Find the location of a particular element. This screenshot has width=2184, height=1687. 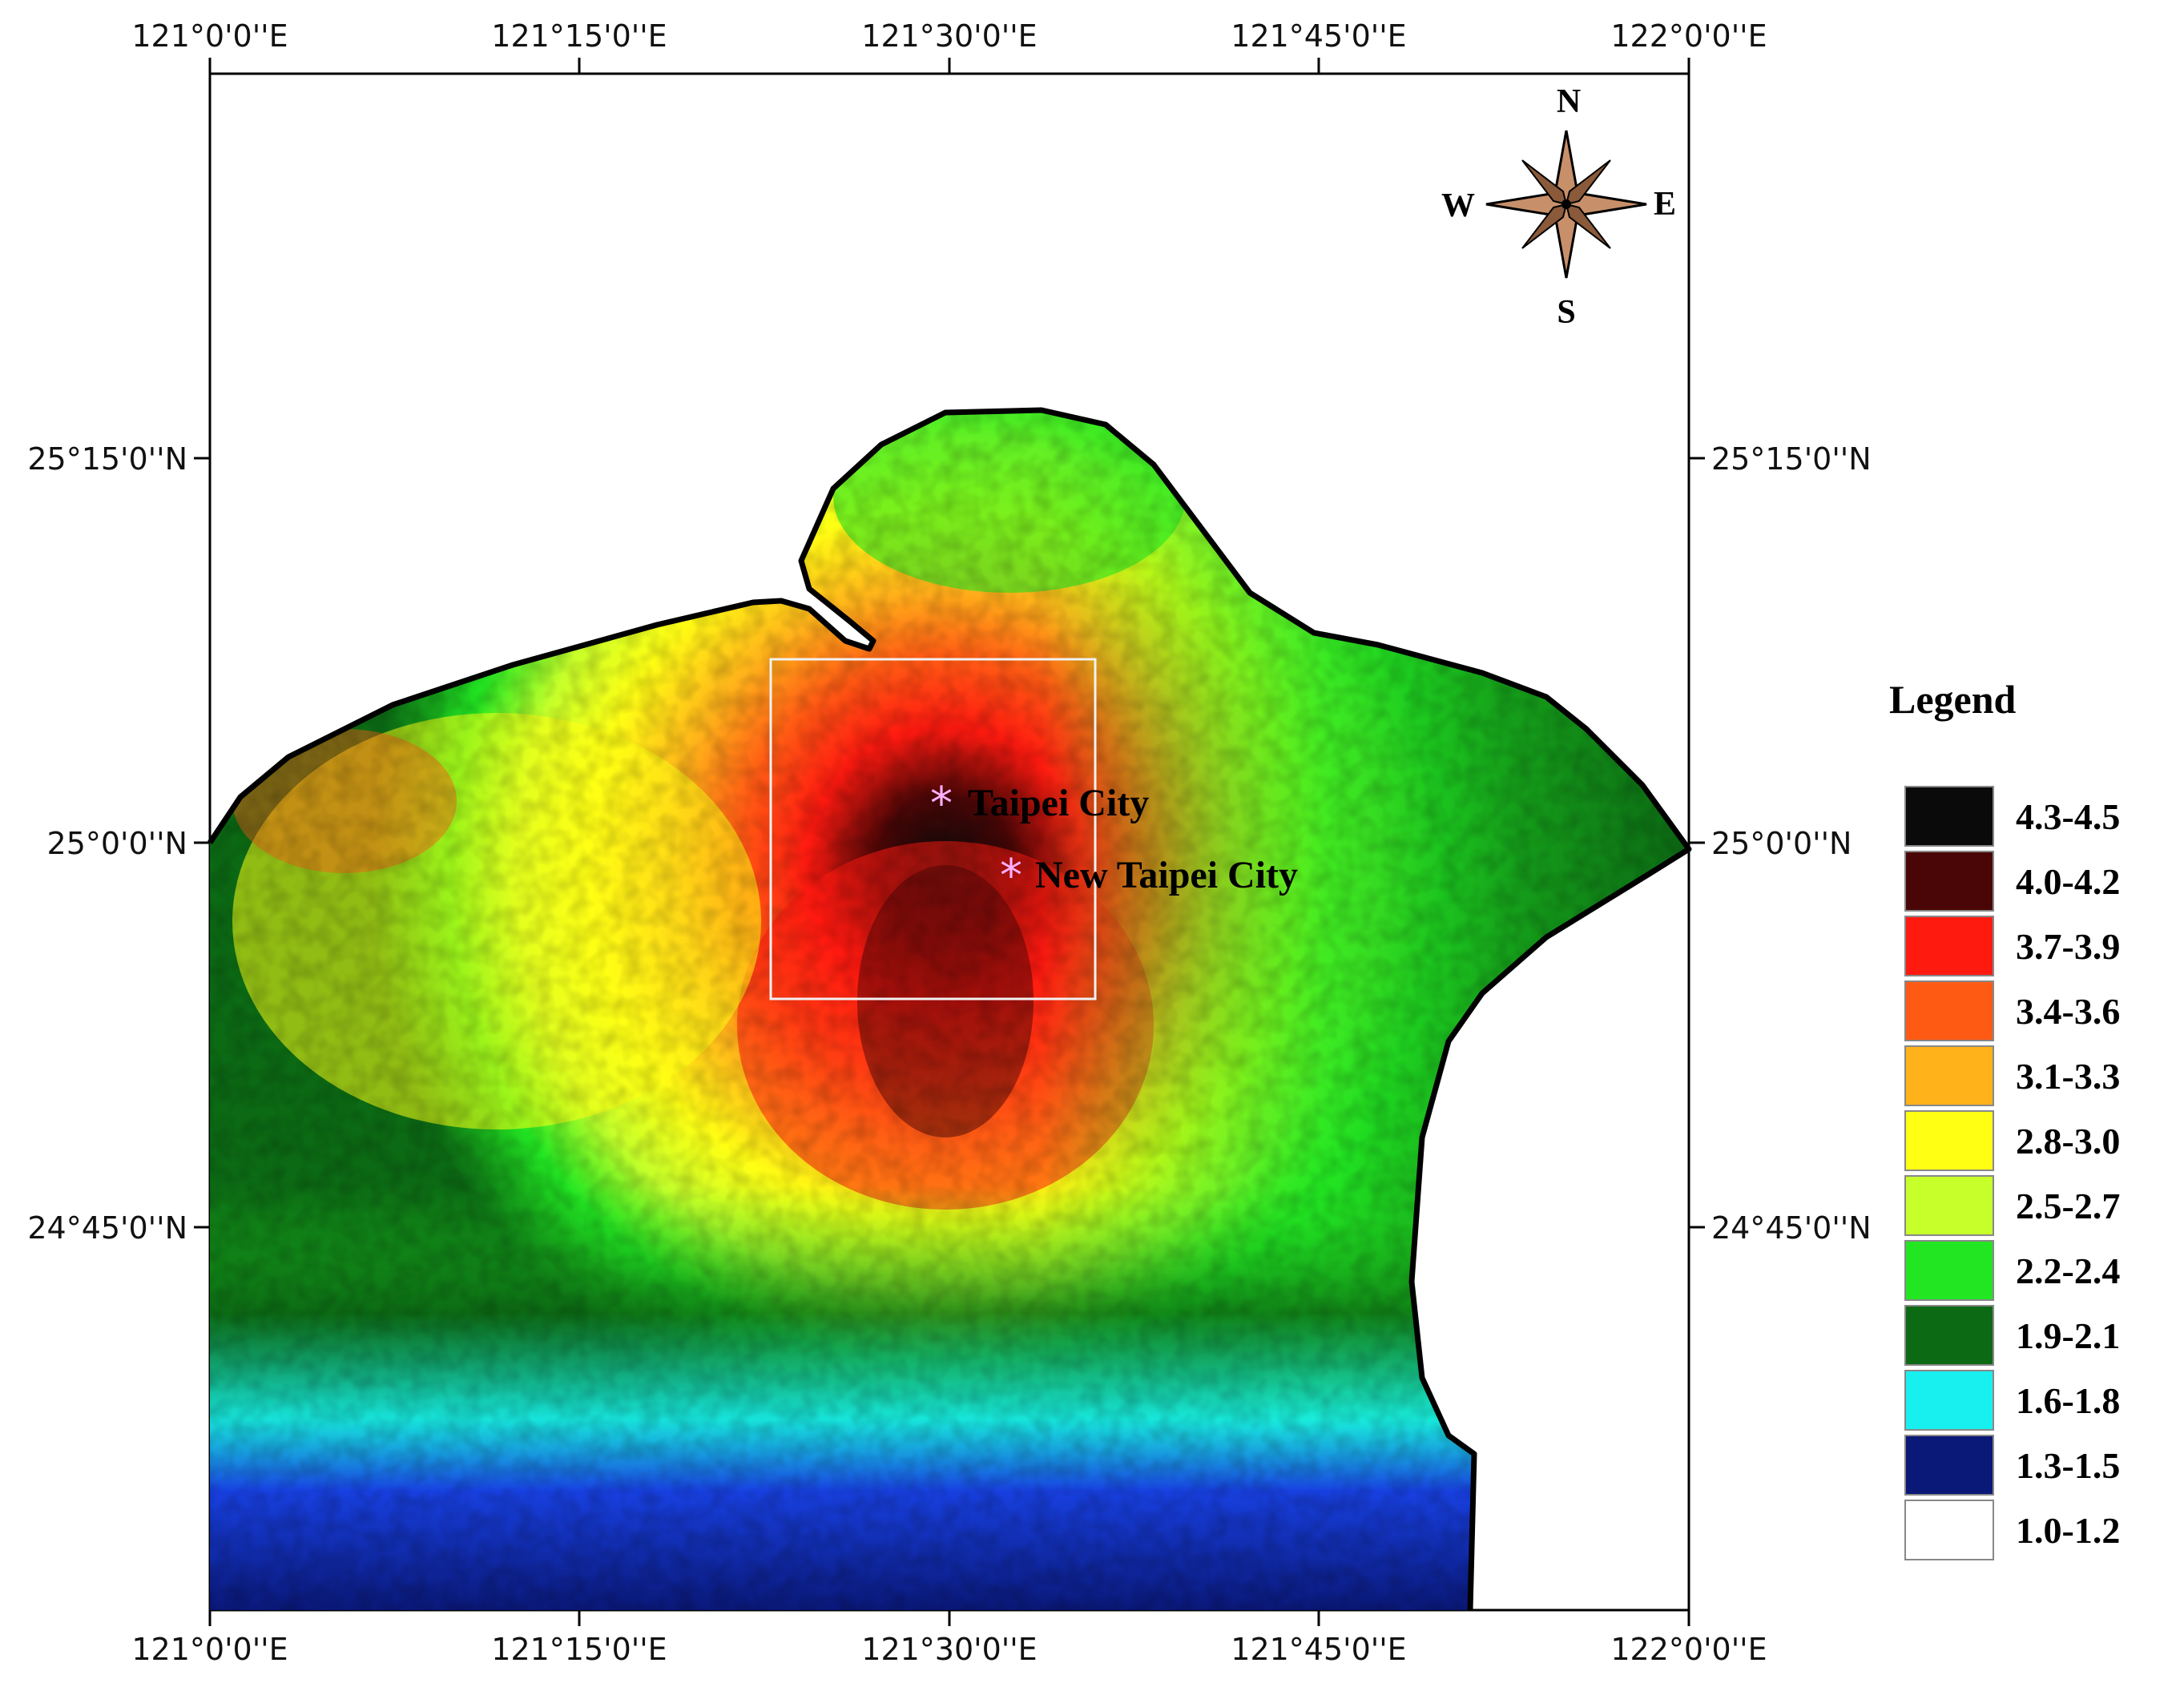

bottom-longitude-label: 121°15'0''E is located at coordinates (579, 1649).